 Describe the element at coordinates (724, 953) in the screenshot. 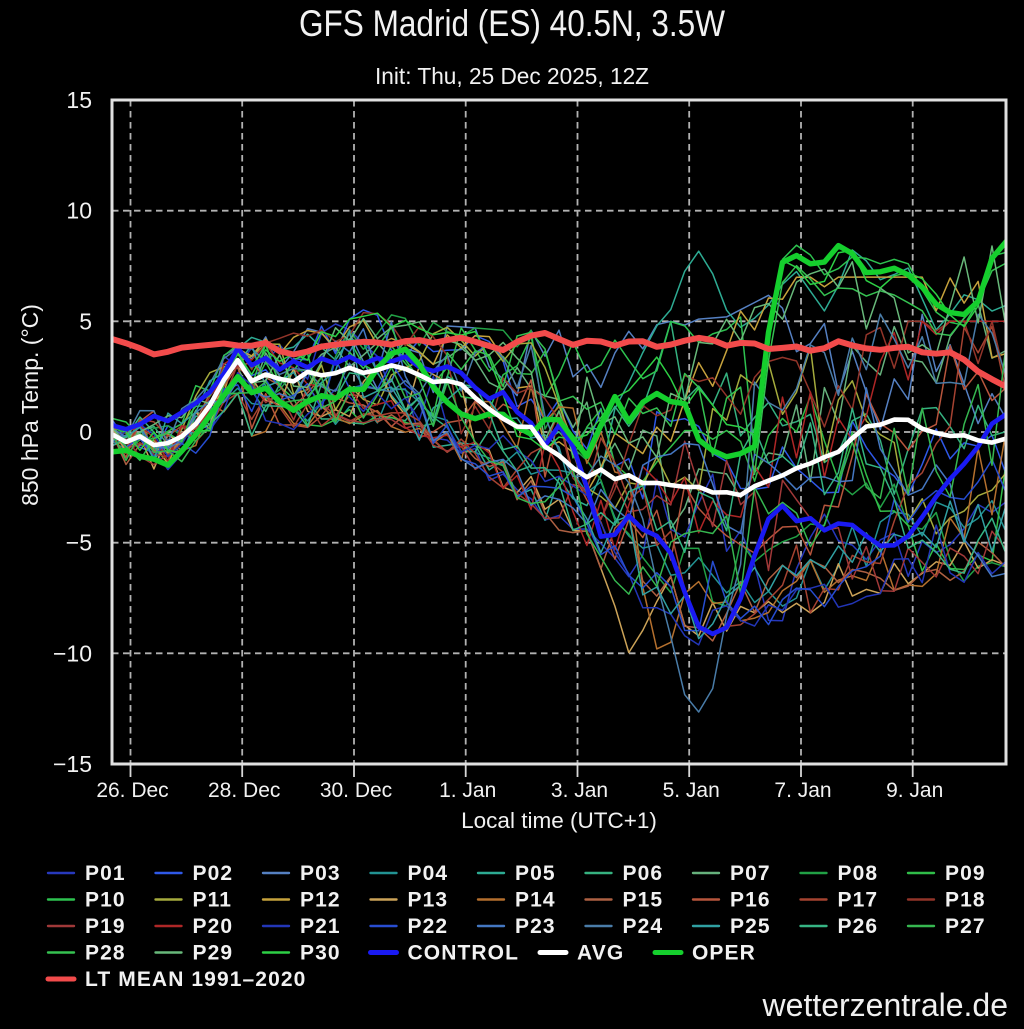

I see `svg-text: OPER` at that location.